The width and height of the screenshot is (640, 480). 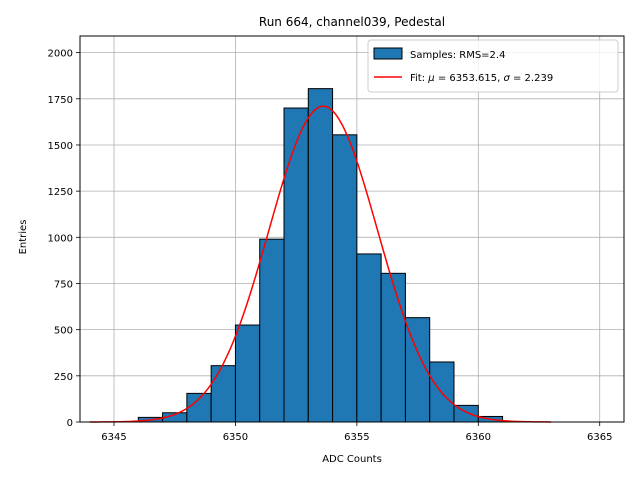 I want to click on x-tick-label: 6345, so click(x=113, y=437).